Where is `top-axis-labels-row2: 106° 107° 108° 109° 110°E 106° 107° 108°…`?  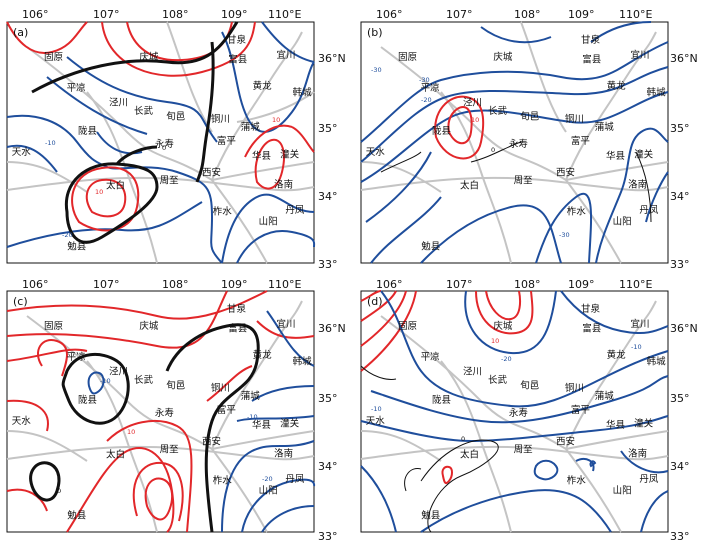 top-axis-labels-row2: 106° 107° 108° 109° 110°E 106° 107° 108°… is located at coordinates (337, 284).